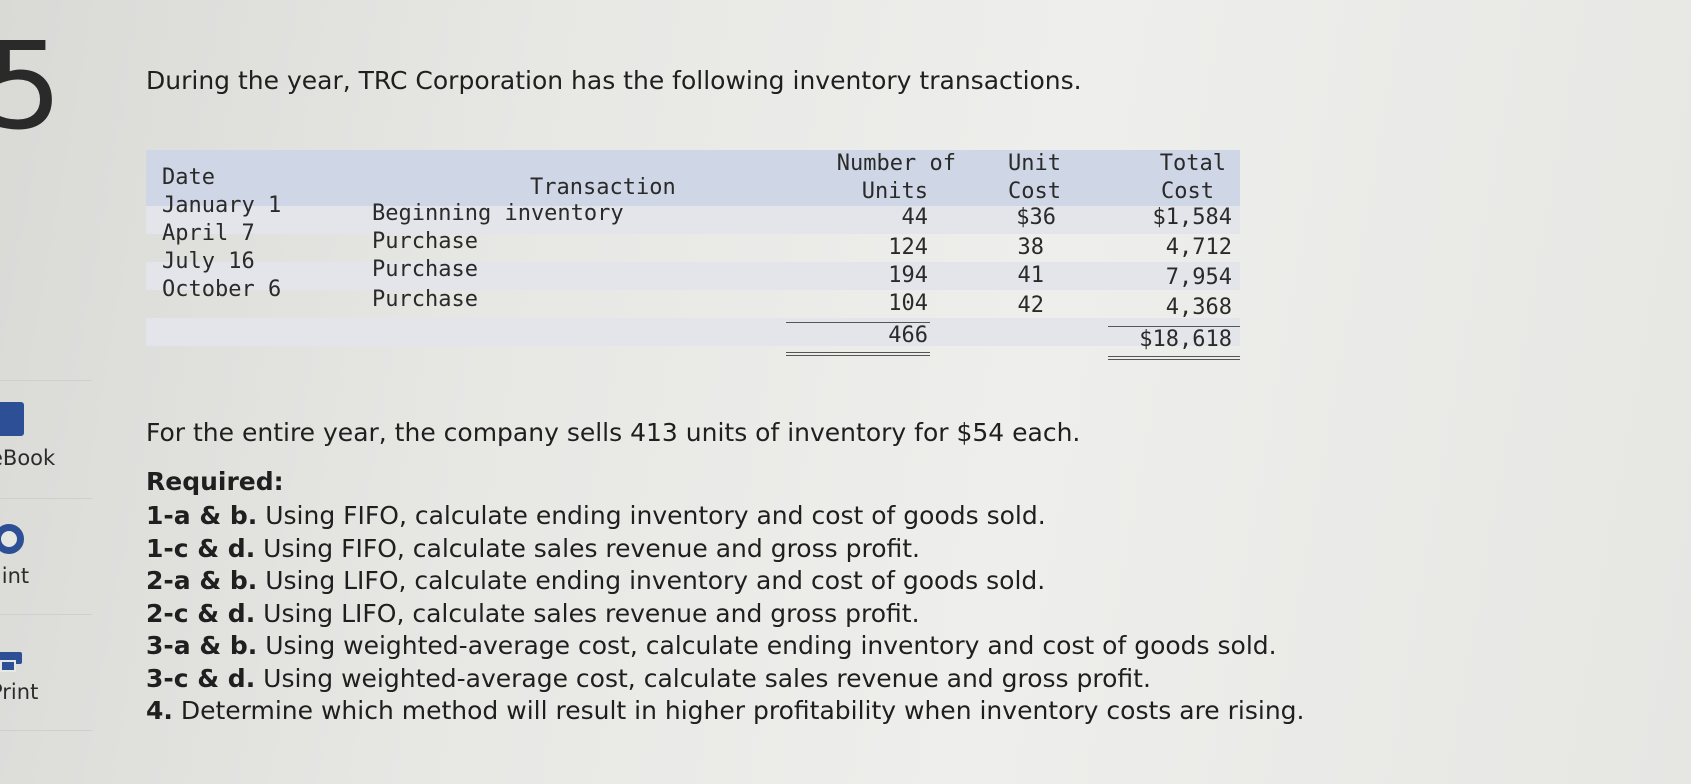  What do you see at coordinates (201, 613) in the screenshot?
I see `required-item-label: 2-c & d.` at bounding box center [201, 613].